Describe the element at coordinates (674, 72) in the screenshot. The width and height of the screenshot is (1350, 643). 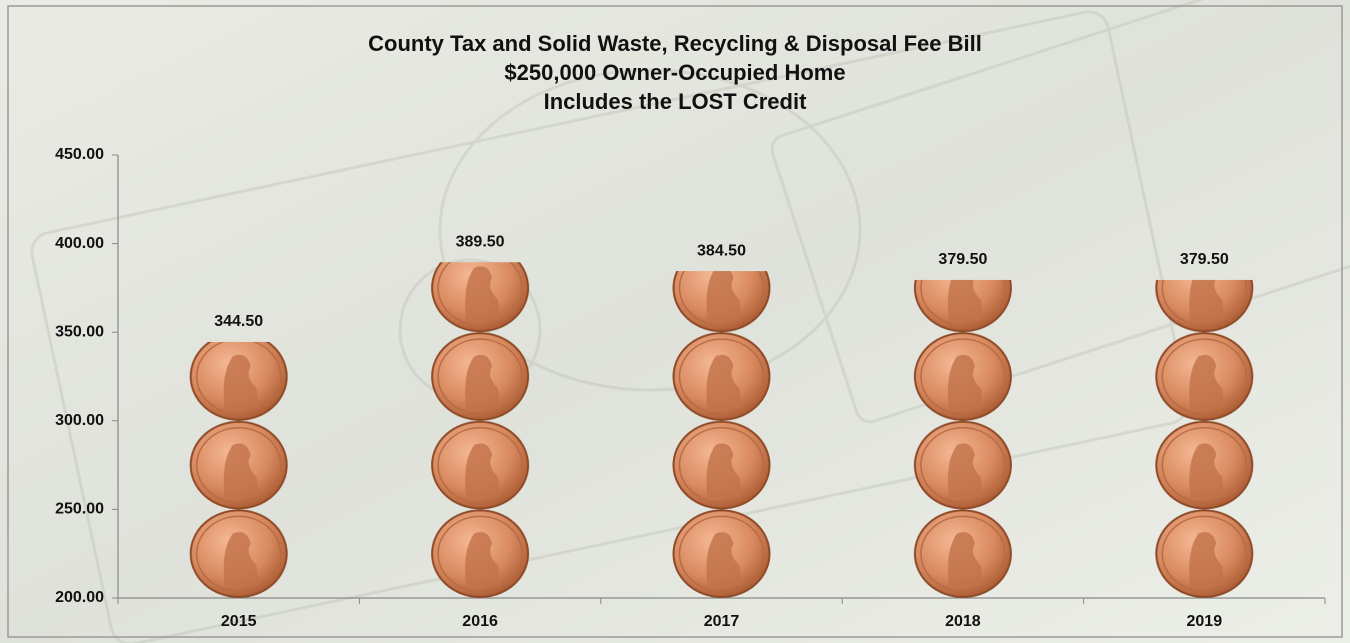
I see `chart-subtitle: $250,000 Owner-Occupied Home` at that location.